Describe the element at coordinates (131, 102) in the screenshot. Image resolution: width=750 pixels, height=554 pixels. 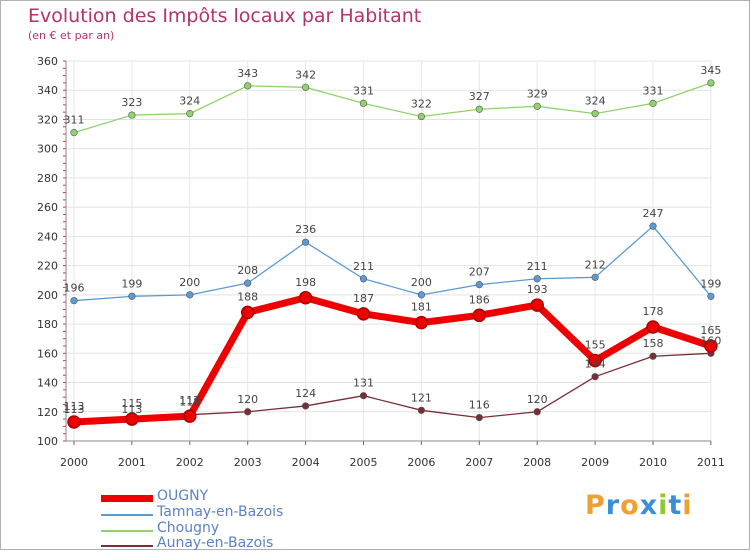
I see `data-label-chougny: 323` at that location.